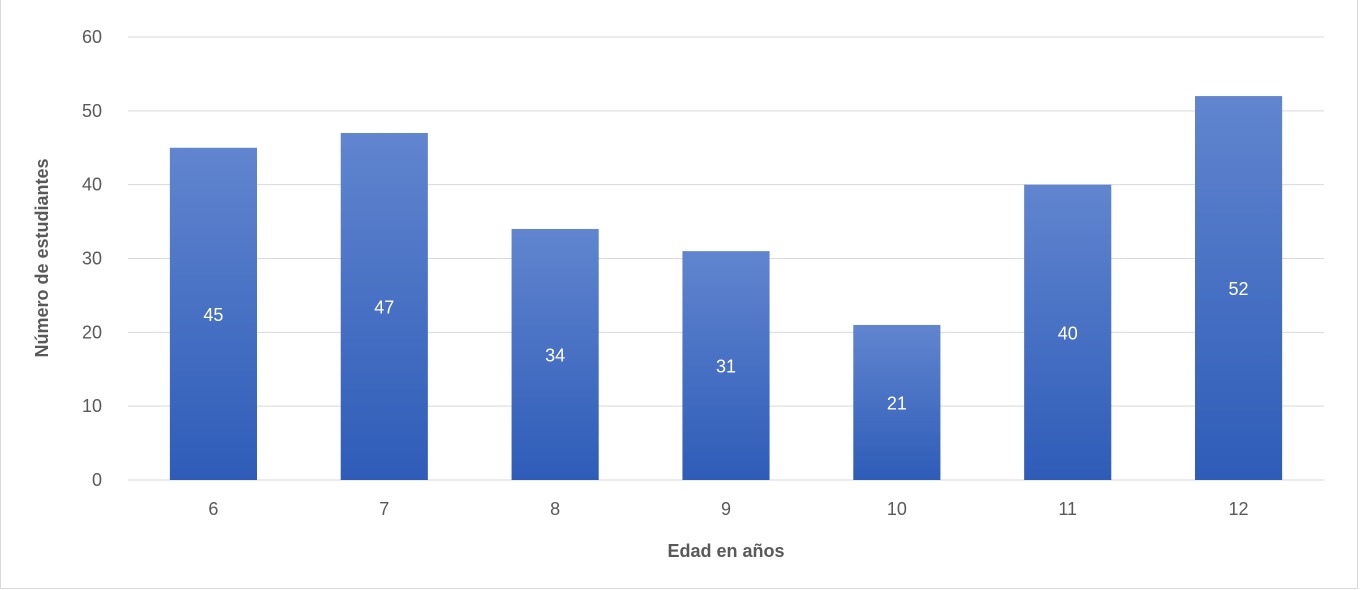 The width and height of the screenshot is (1360, 590). What do you see at coordinates (384, 509) in the screenshot?
I see `x-tick-label-7: 7` at bounding box center [384, 509].